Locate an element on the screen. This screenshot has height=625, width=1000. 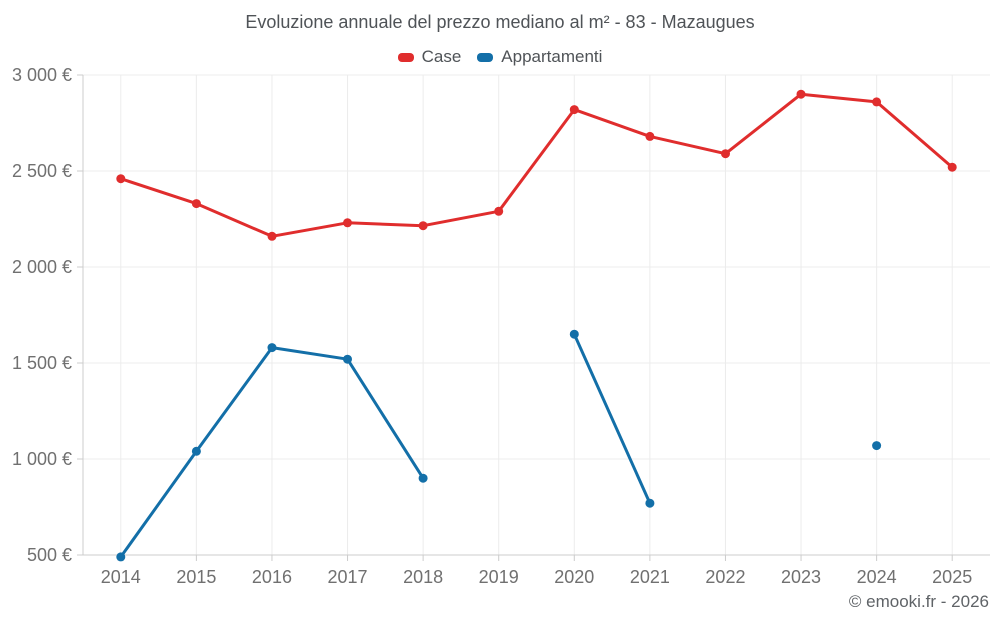
x-tick-label: 2025 is located at coordinates (952, 577).